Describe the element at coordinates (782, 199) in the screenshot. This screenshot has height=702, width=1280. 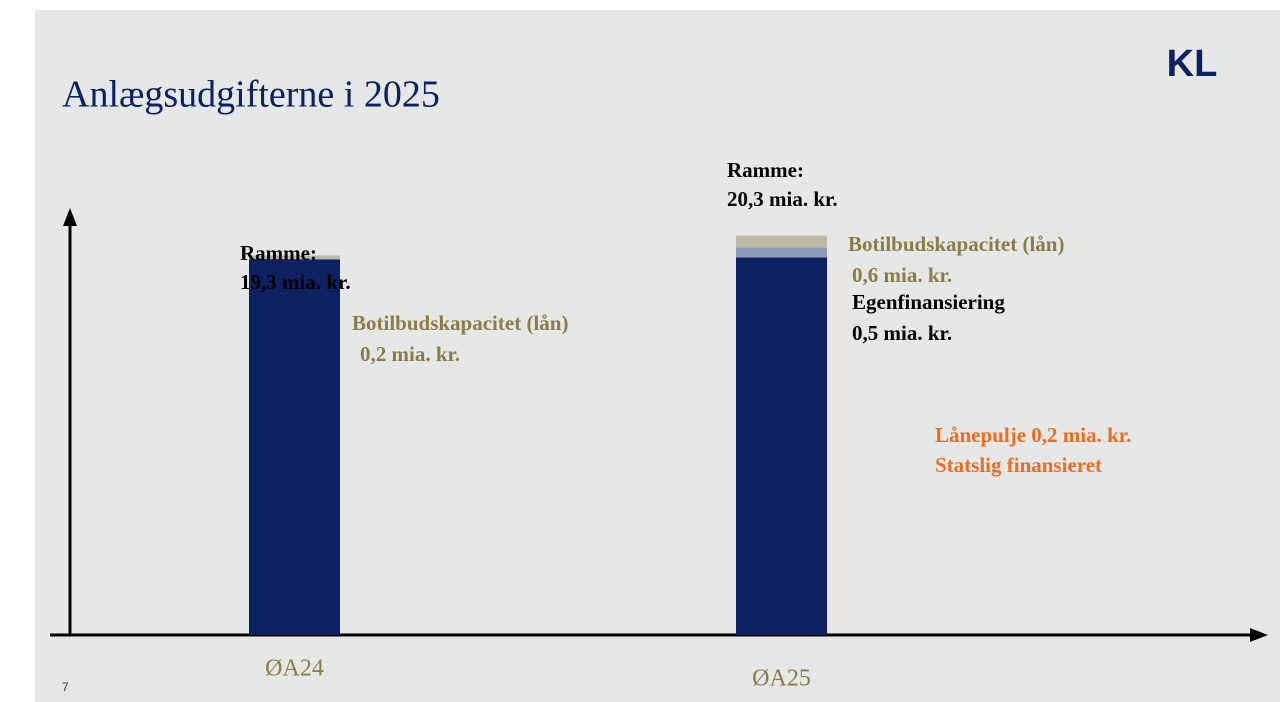
I see `annotation: 20,3 mia. kr.` at that location.